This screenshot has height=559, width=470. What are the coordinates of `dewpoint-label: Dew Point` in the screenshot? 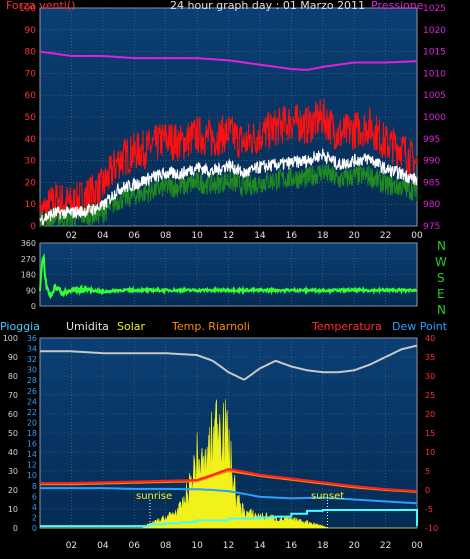 It's located at (420, 326).